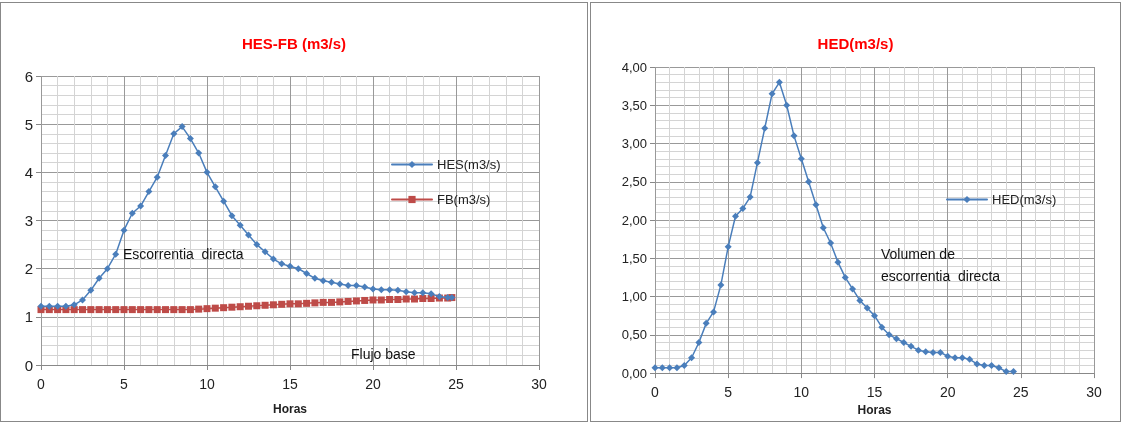 This screenshot has width=1123, height=428. I want to click on legend-label: FB(m3/s), so click(464, 199).